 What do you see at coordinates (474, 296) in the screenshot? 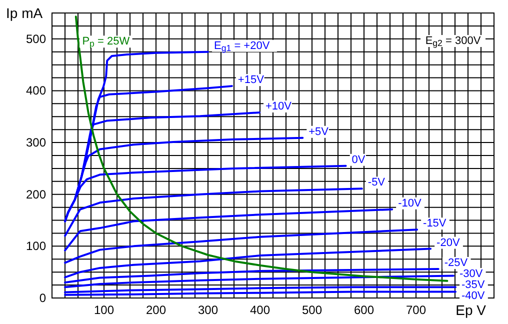
I see `series-label: -40V` at bounding box center [474, 296].